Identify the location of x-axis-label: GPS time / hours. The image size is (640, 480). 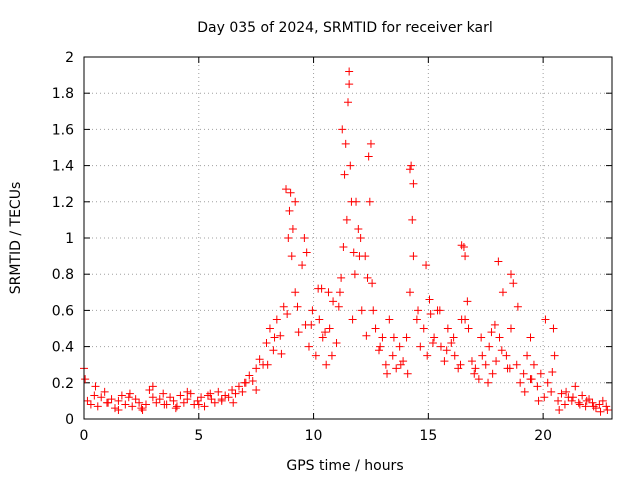
(344, 466).